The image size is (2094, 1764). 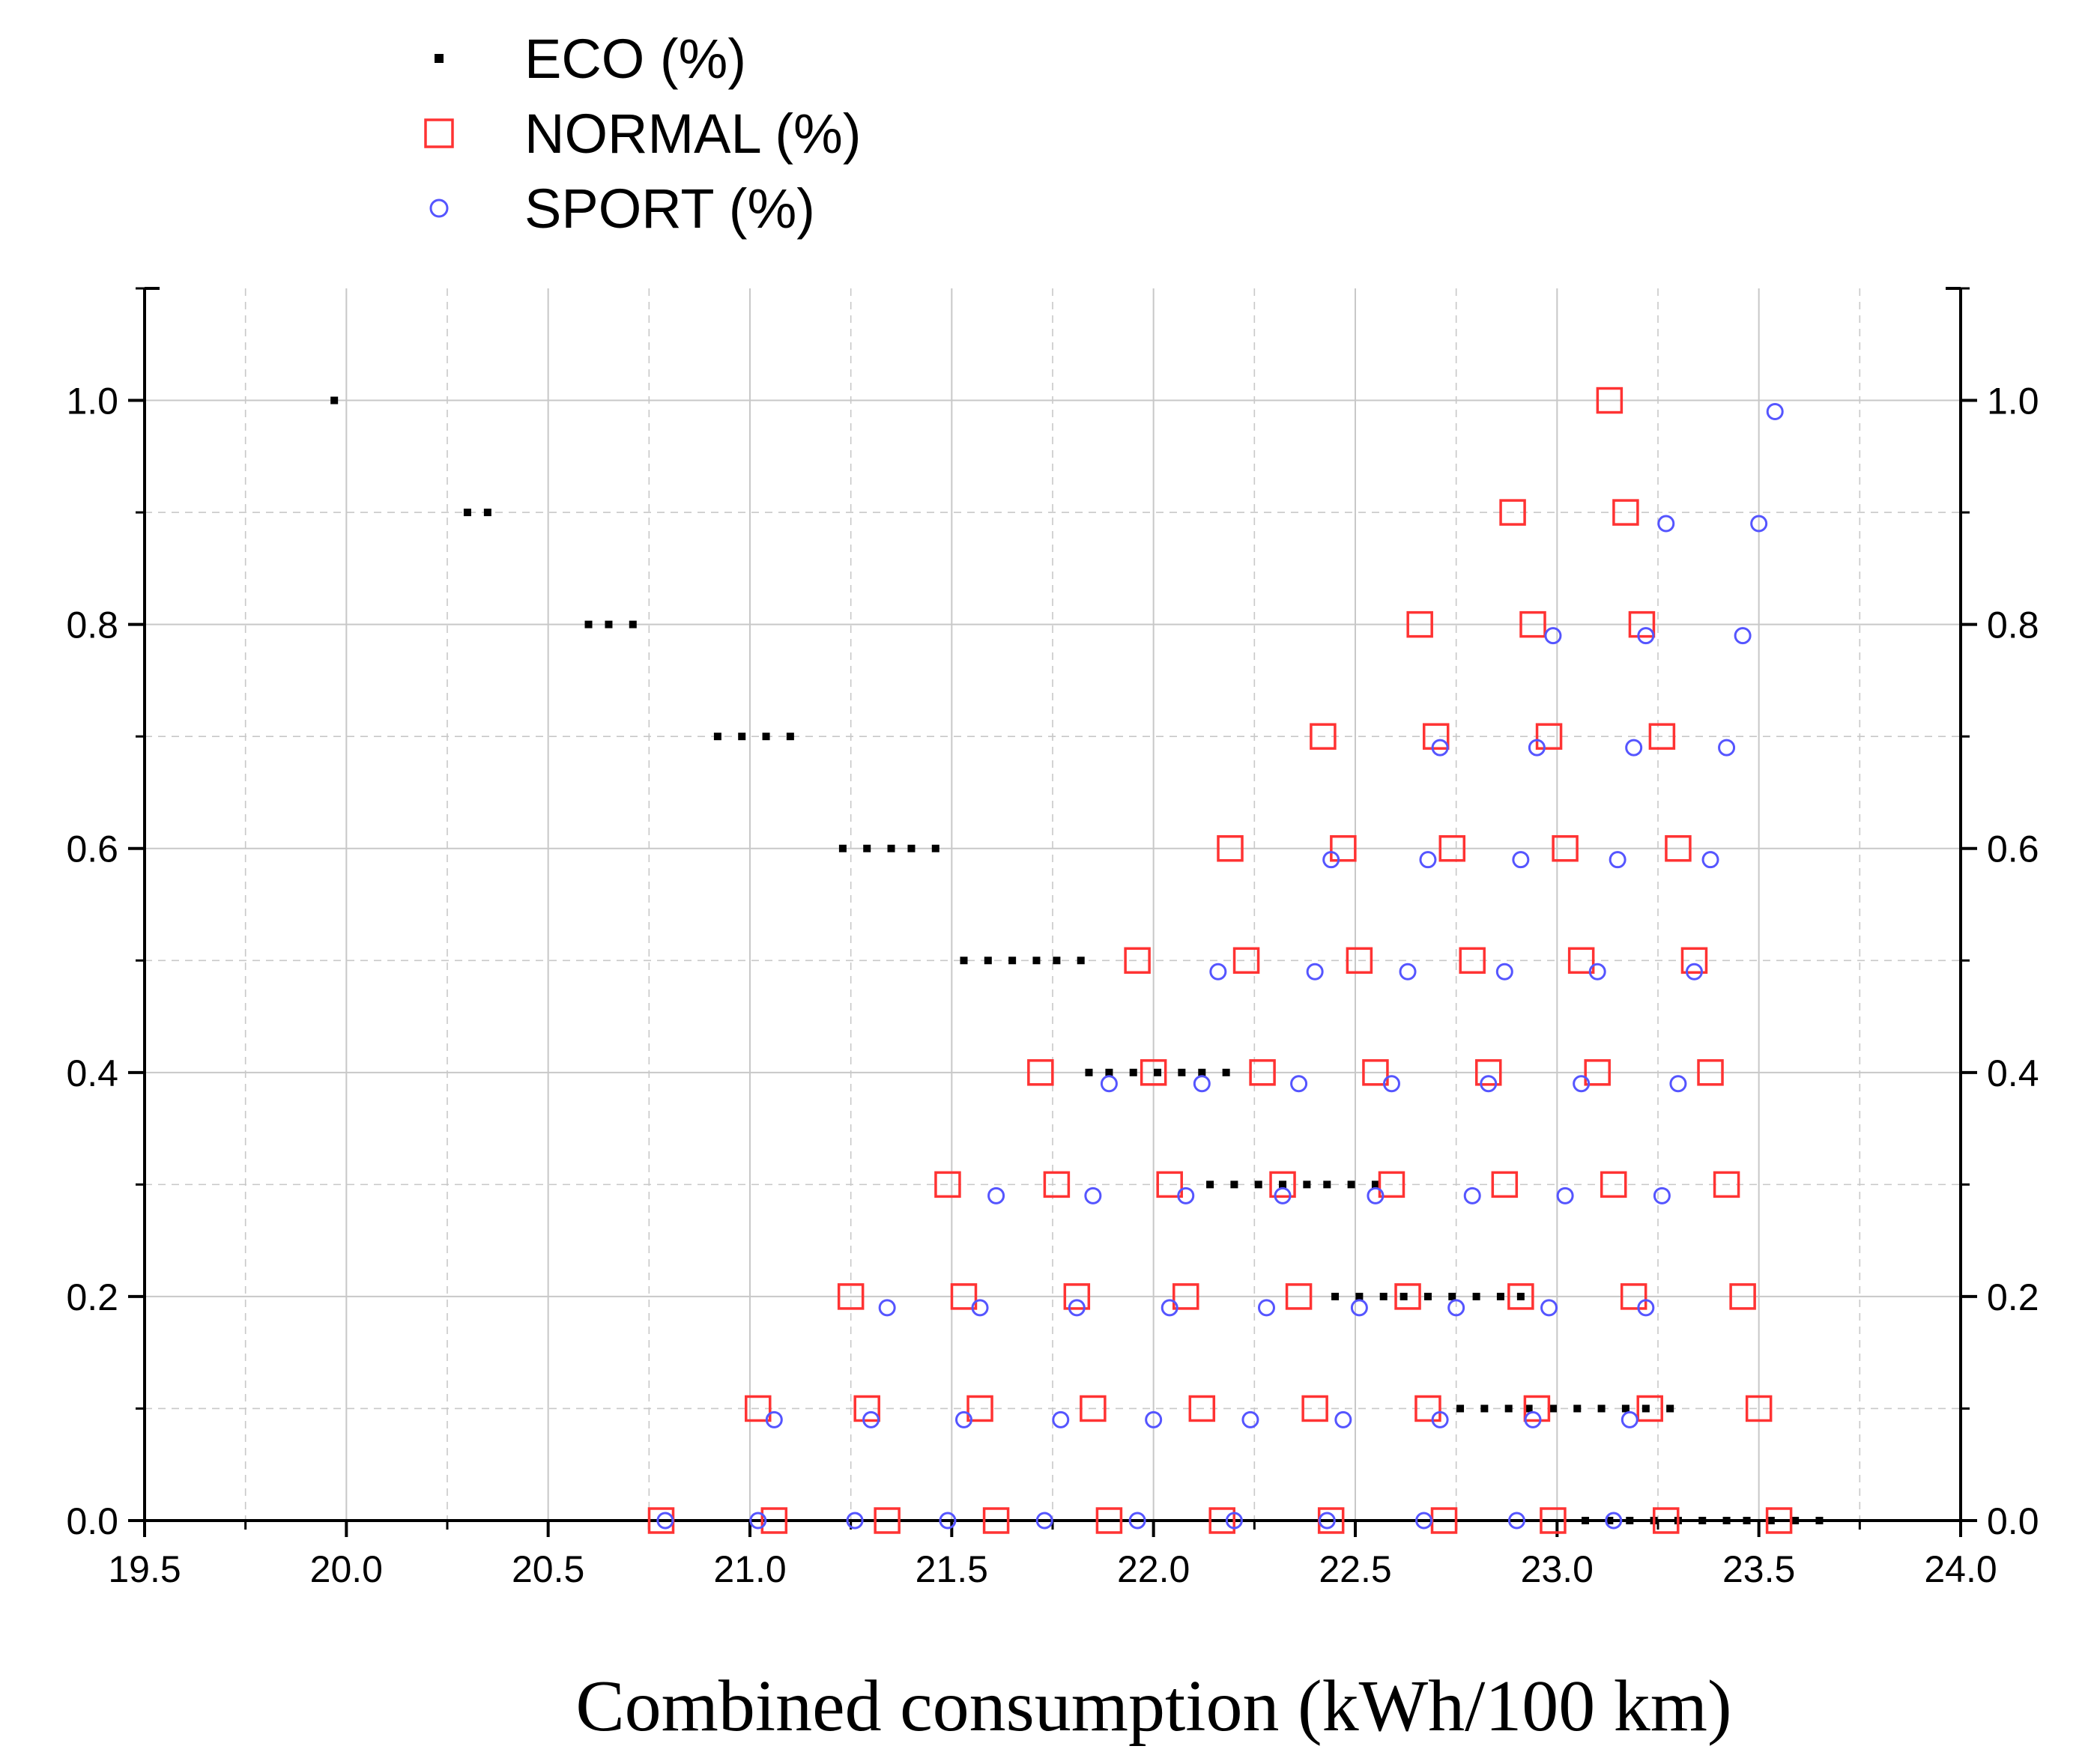 What do you see at coordinates (643, 134) in the screenshot?
I see `legend-item: NORMAL (%)` at bounding box center [643, 134].